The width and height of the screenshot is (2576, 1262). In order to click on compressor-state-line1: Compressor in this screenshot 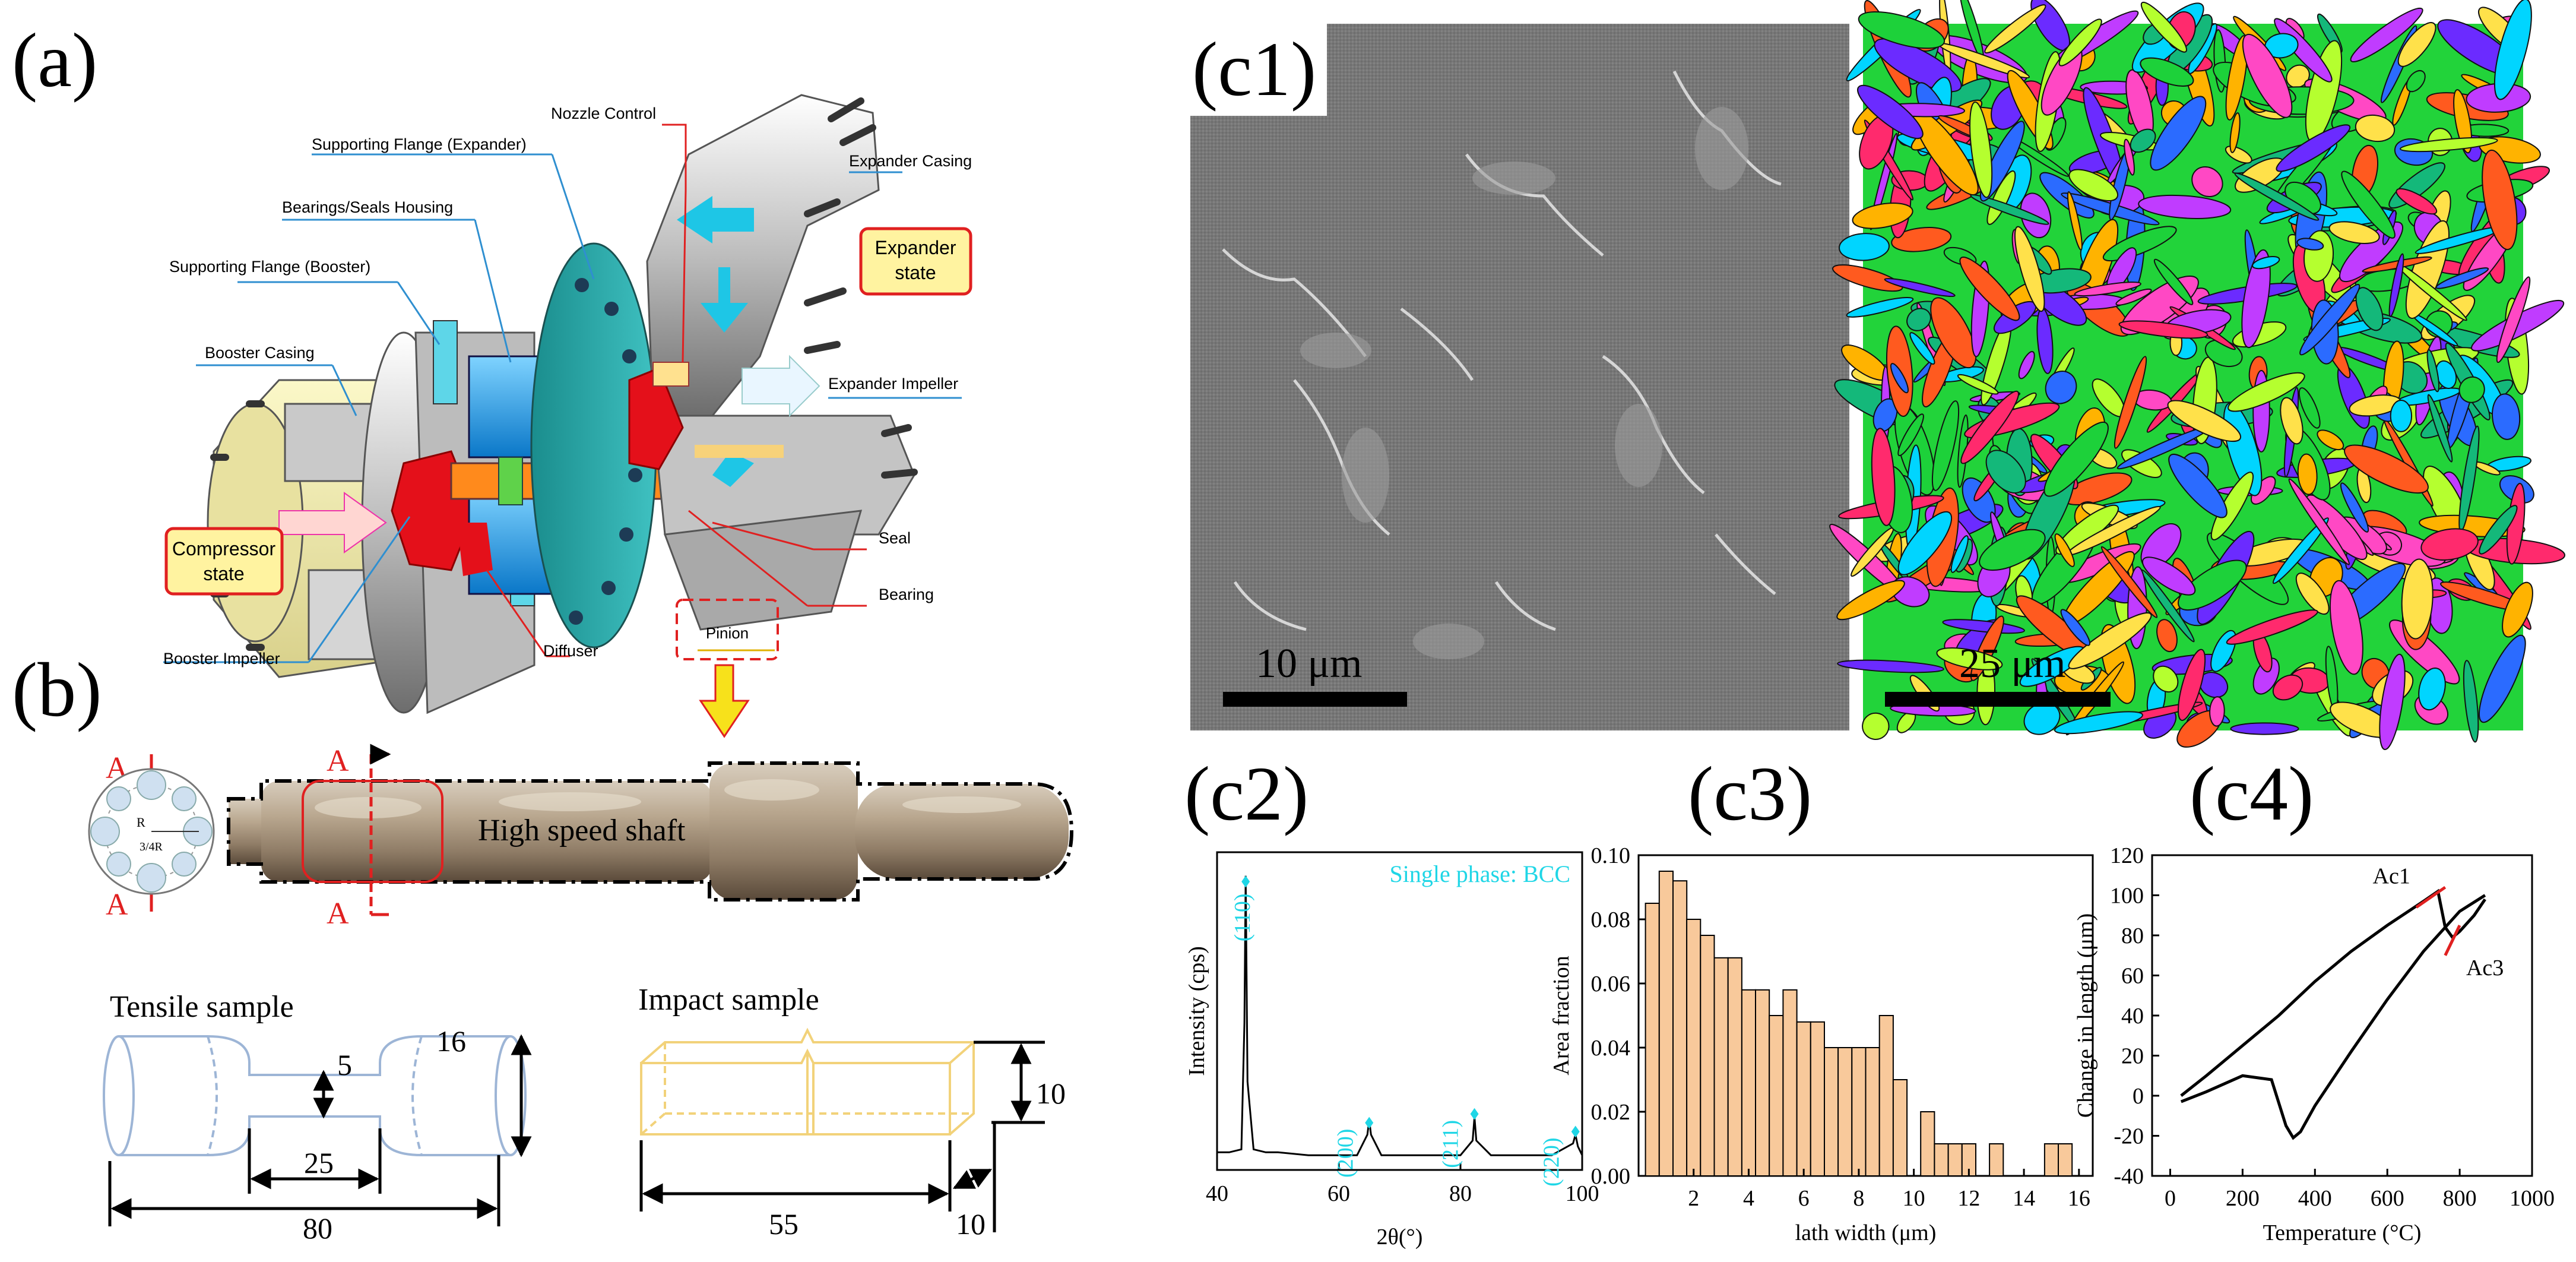, I will do `click(224, 548)`.